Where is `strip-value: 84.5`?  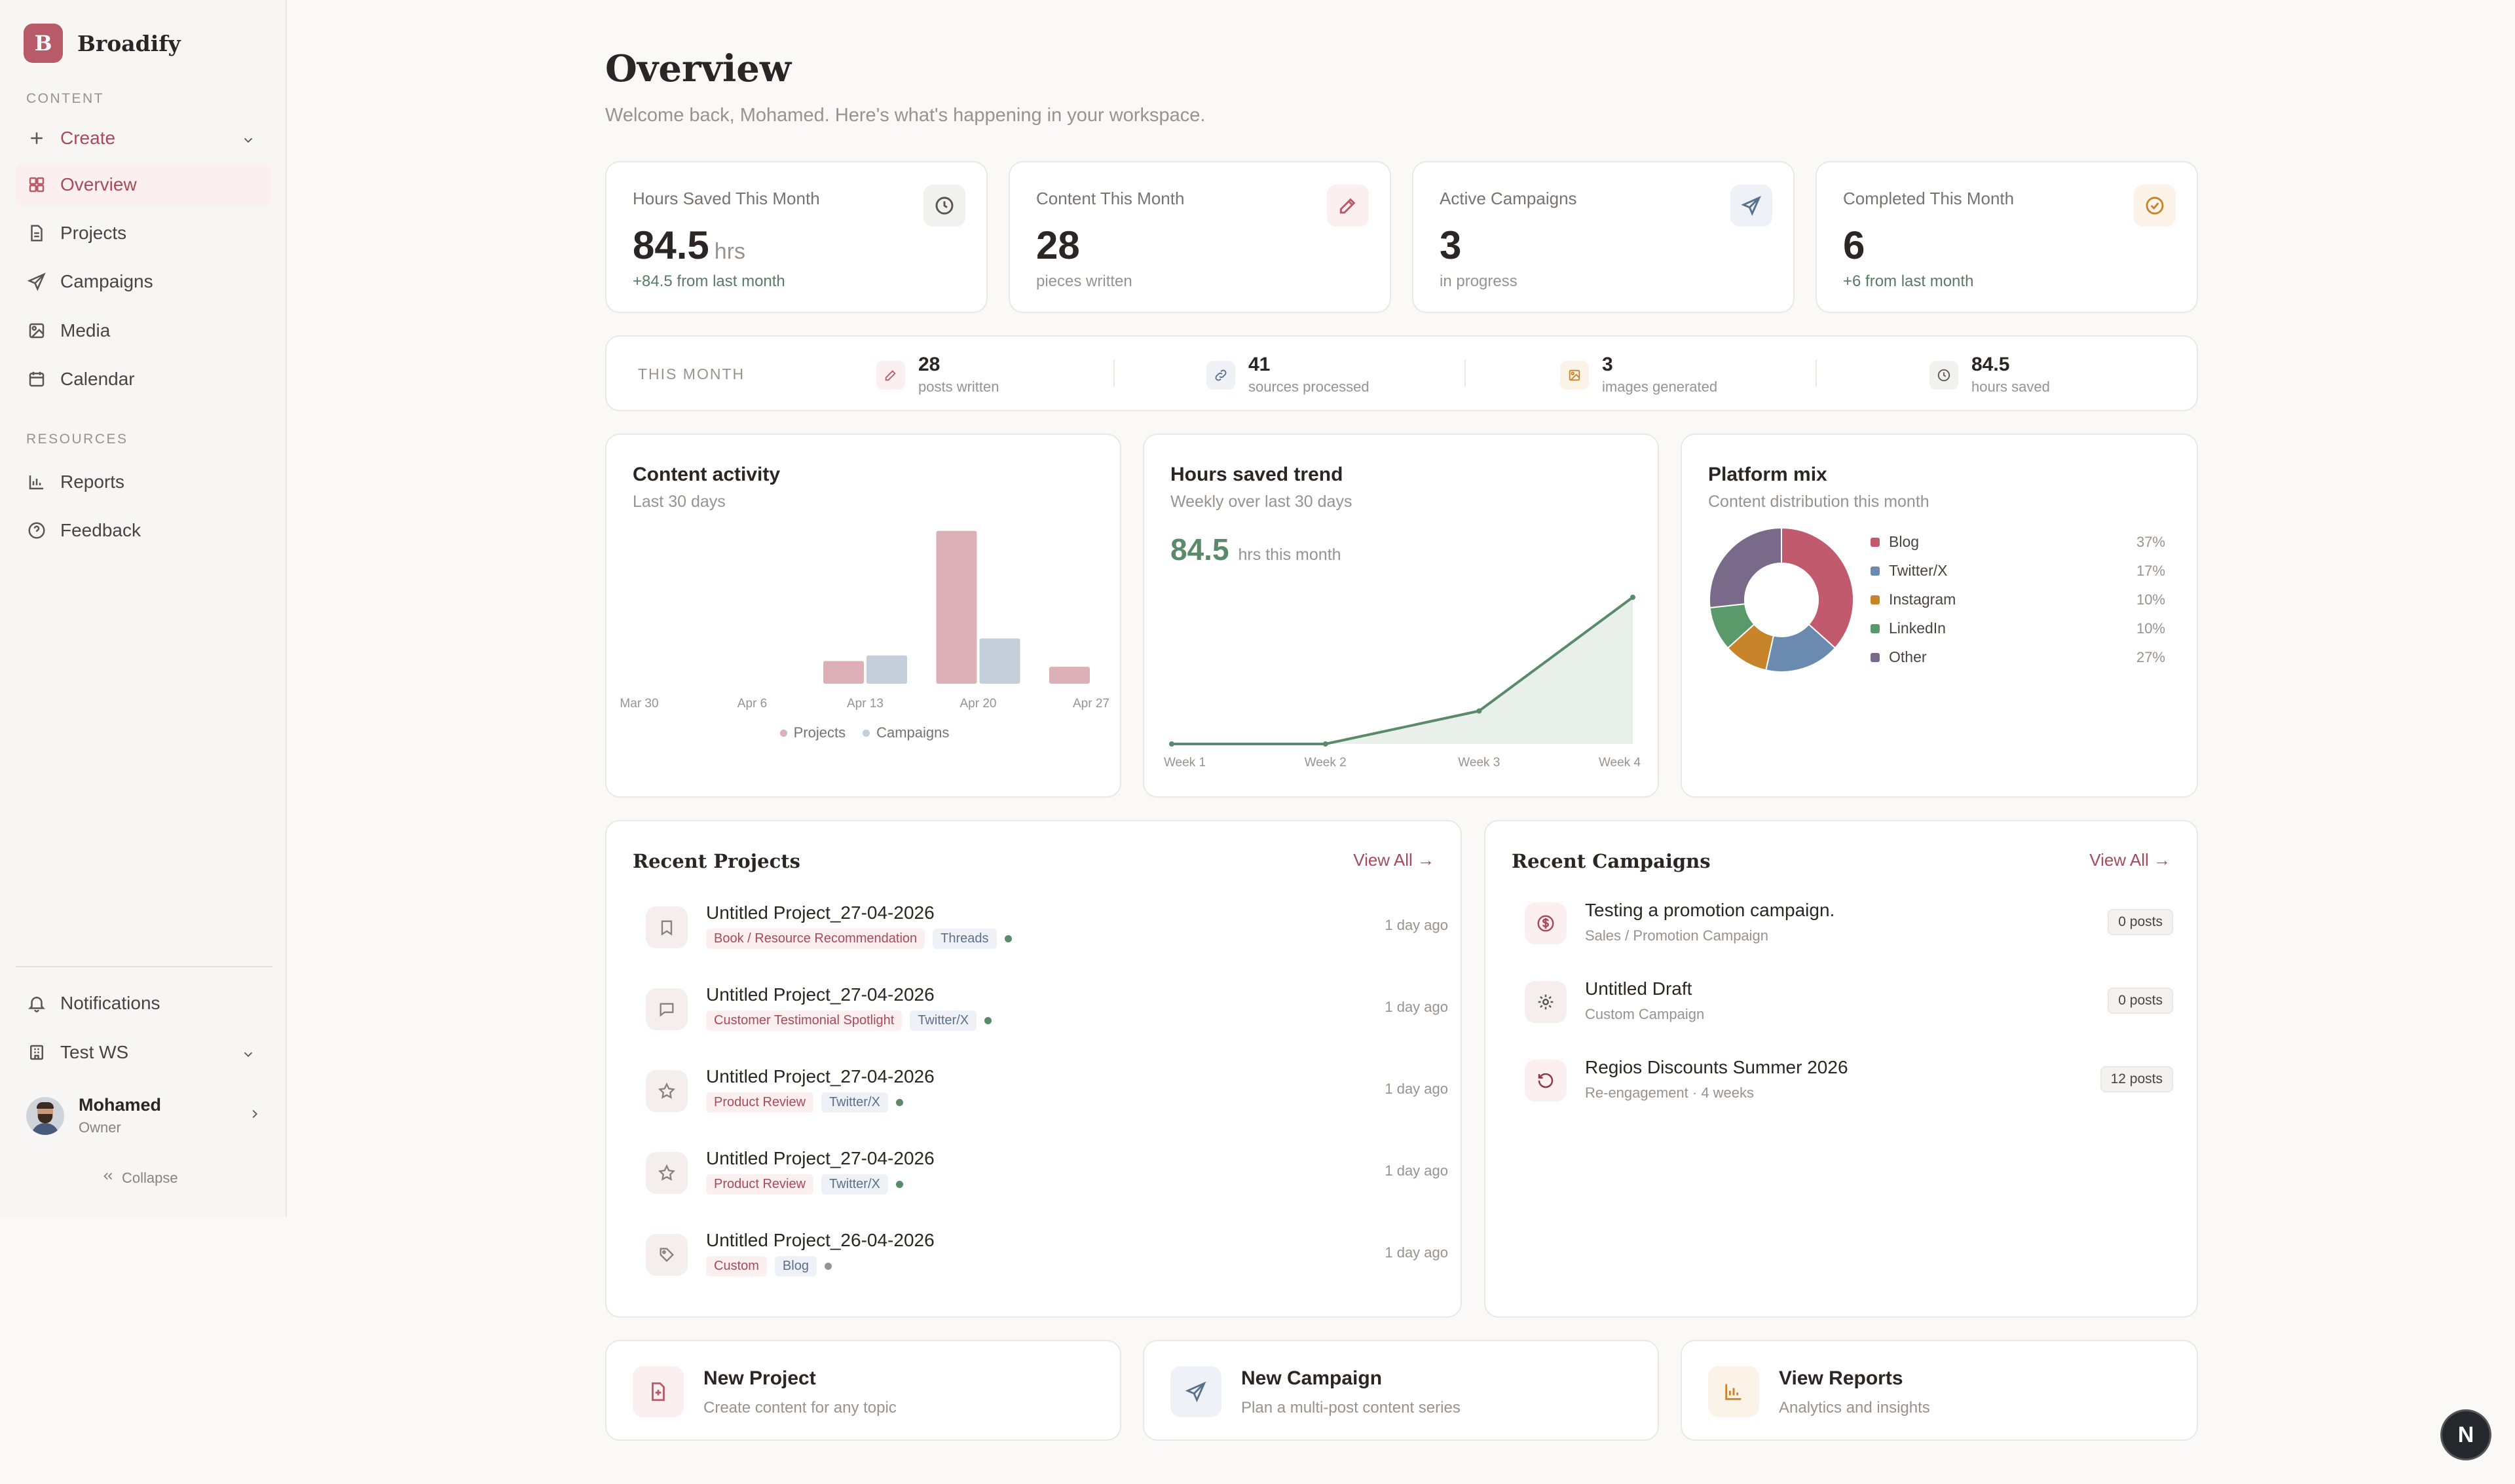
strip-value: 84.5 is located at coordinates (1990, 364).